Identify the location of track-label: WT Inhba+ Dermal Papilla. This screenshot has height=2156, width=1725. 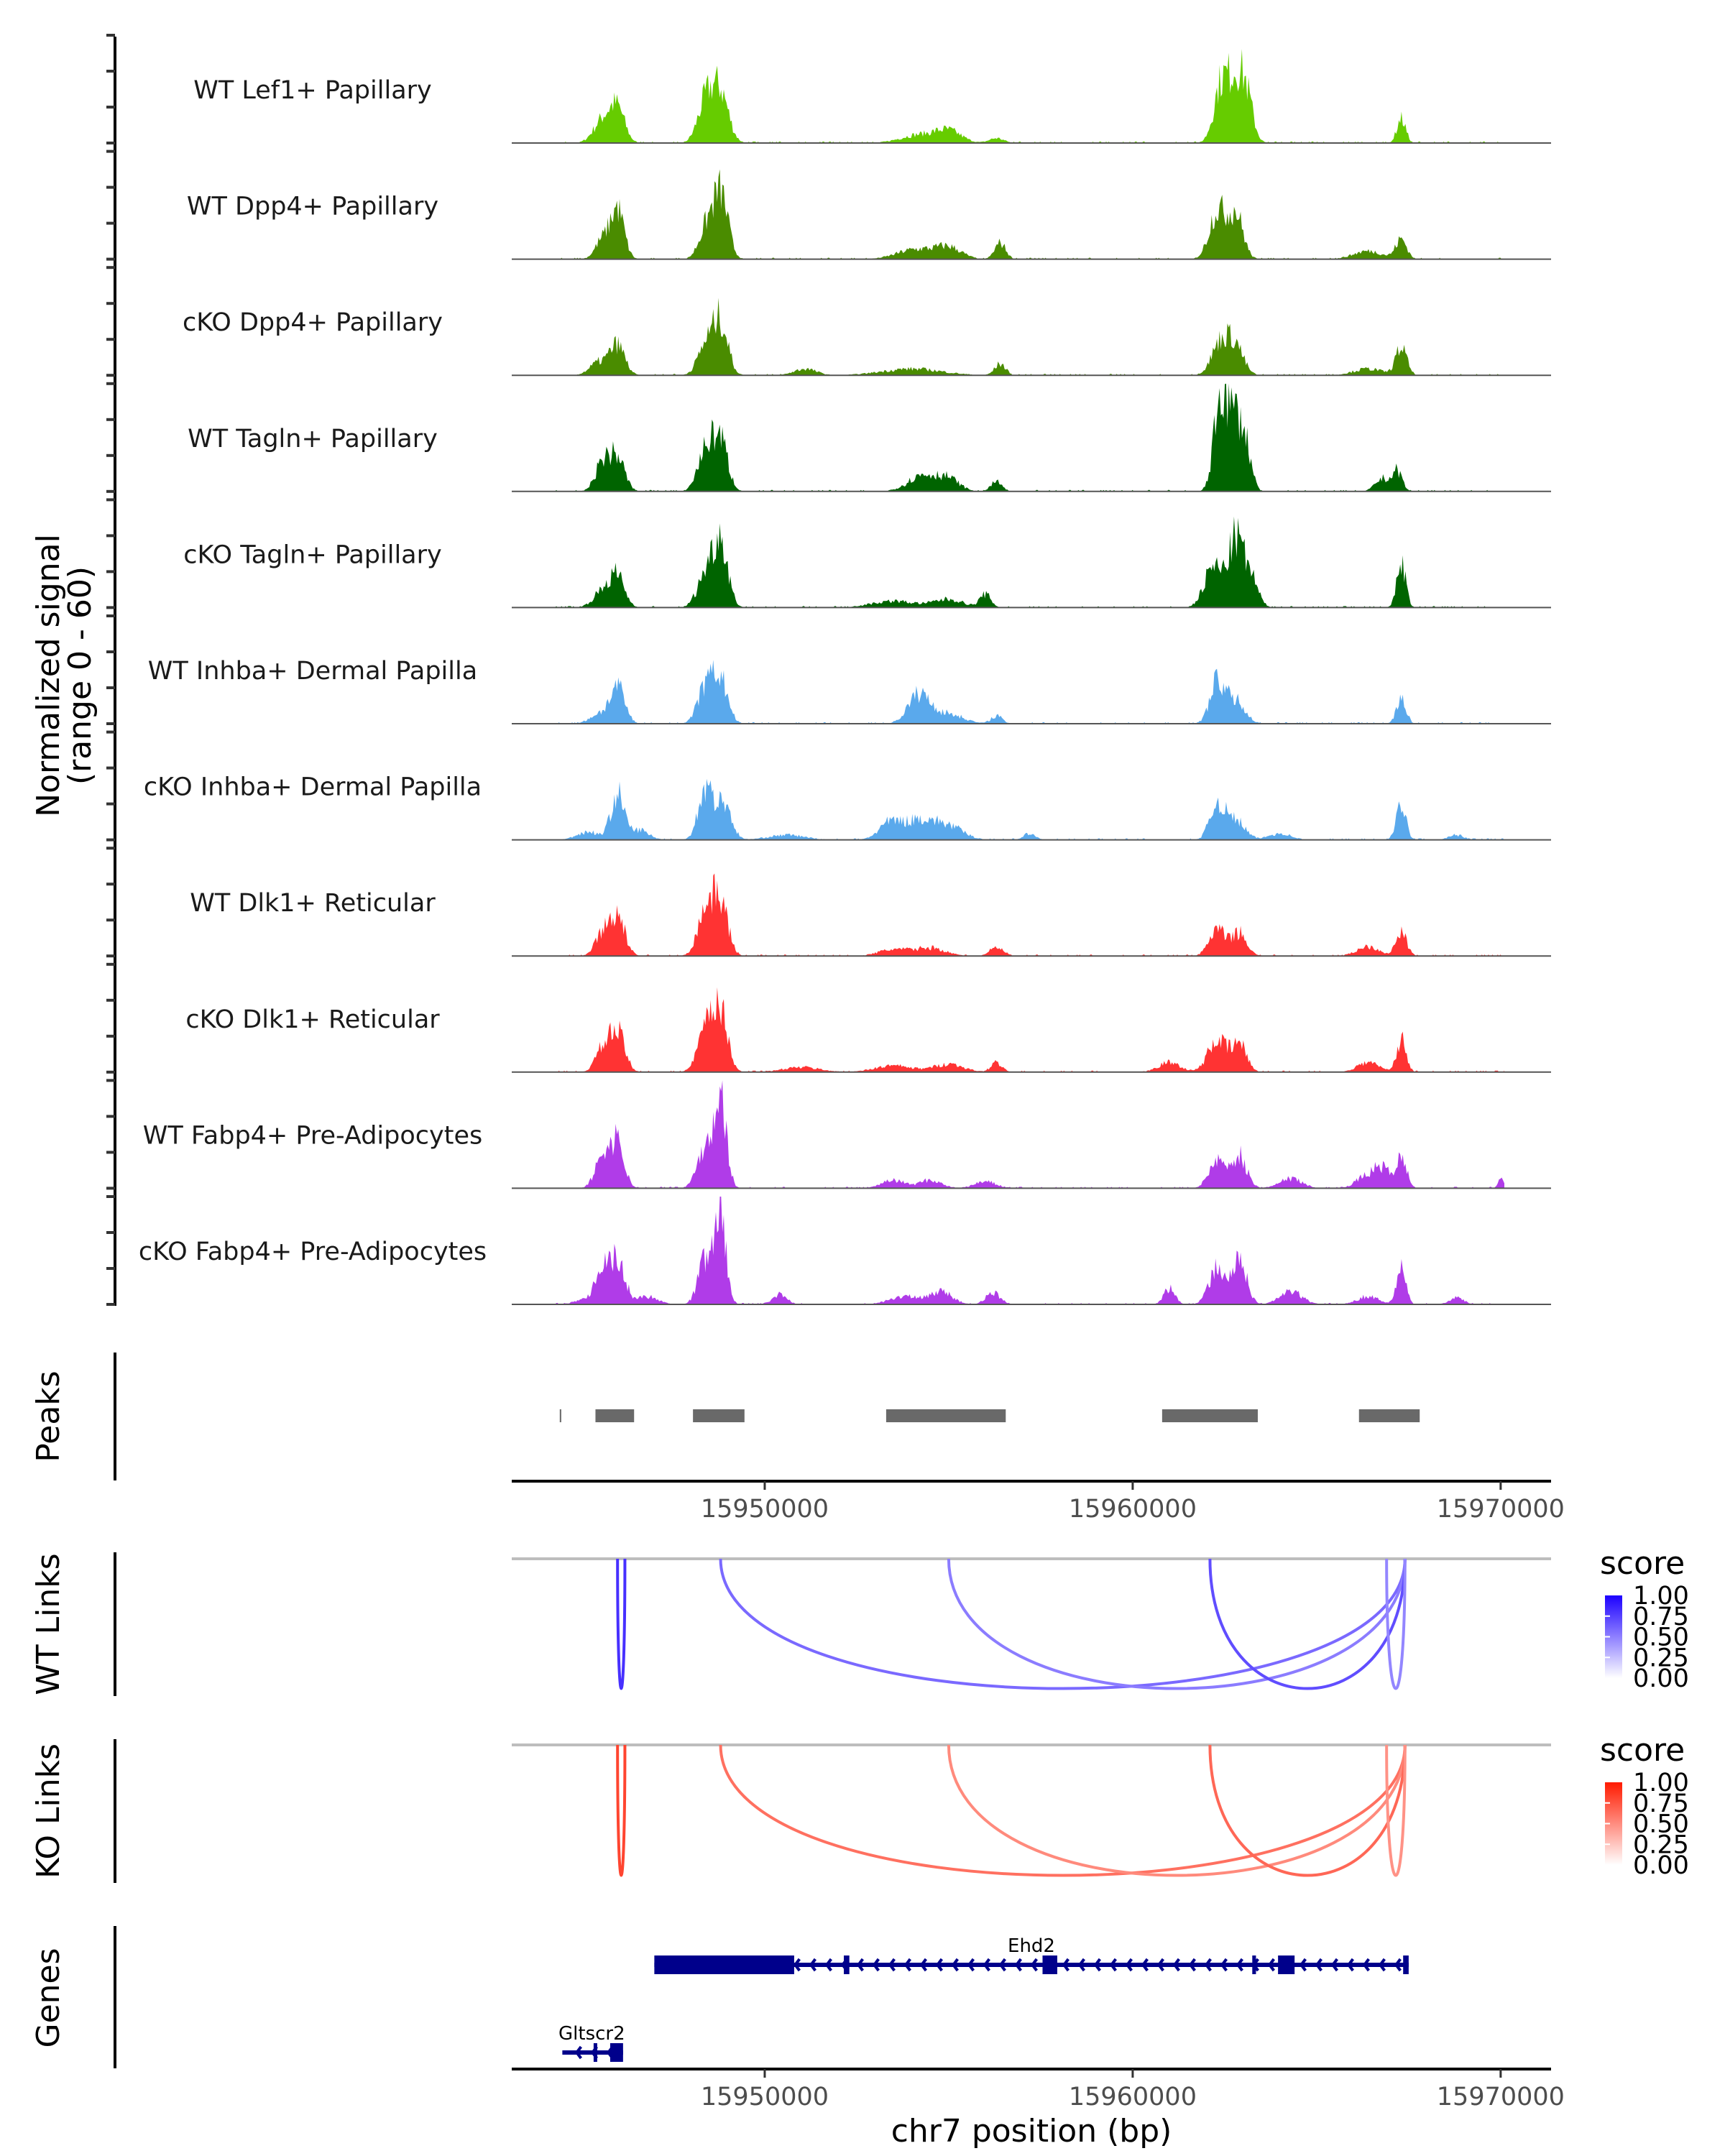
(312, 671).